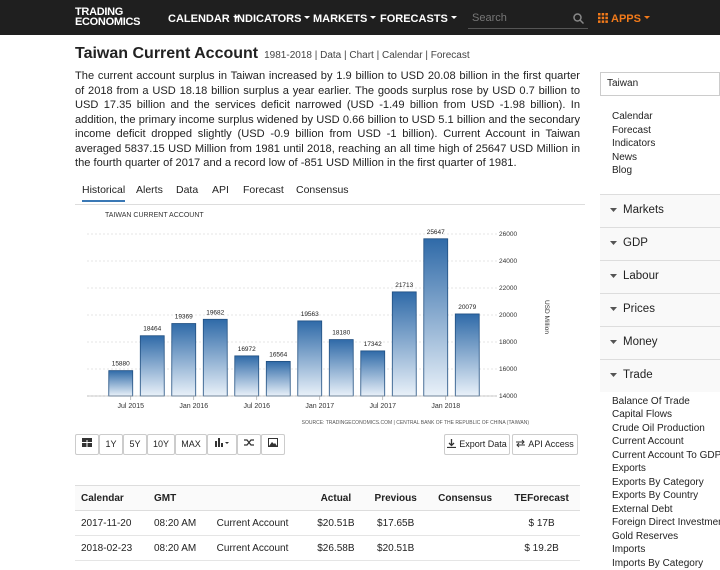  What do you see at coordinates (508, 315) in the screenshot?
I see `y-tick-label: 20000` at bounding box center [508, 315].